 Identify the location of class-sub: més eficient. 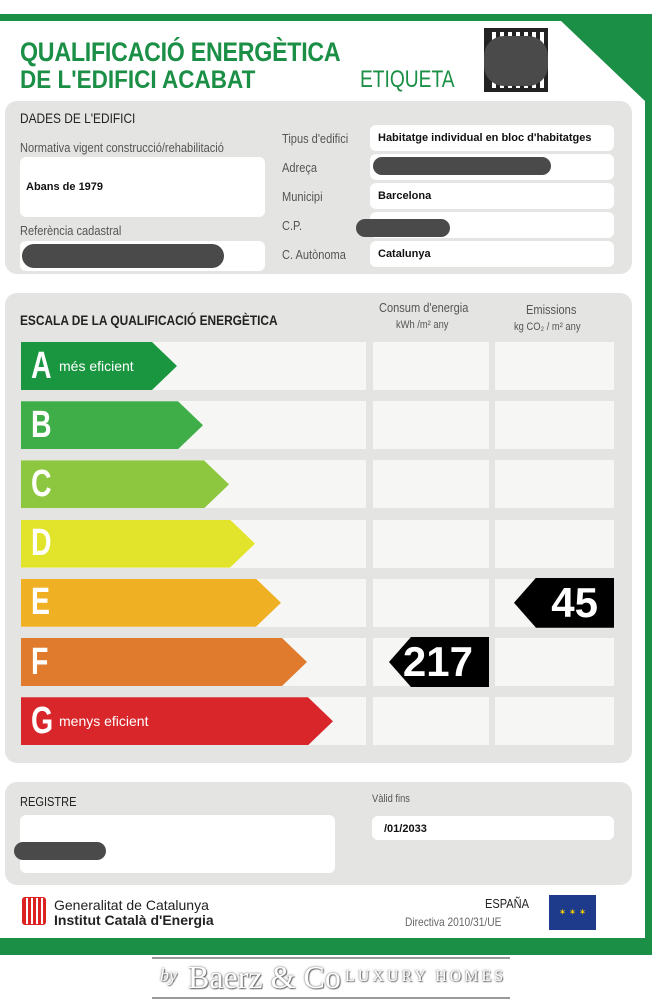
(96, 366).